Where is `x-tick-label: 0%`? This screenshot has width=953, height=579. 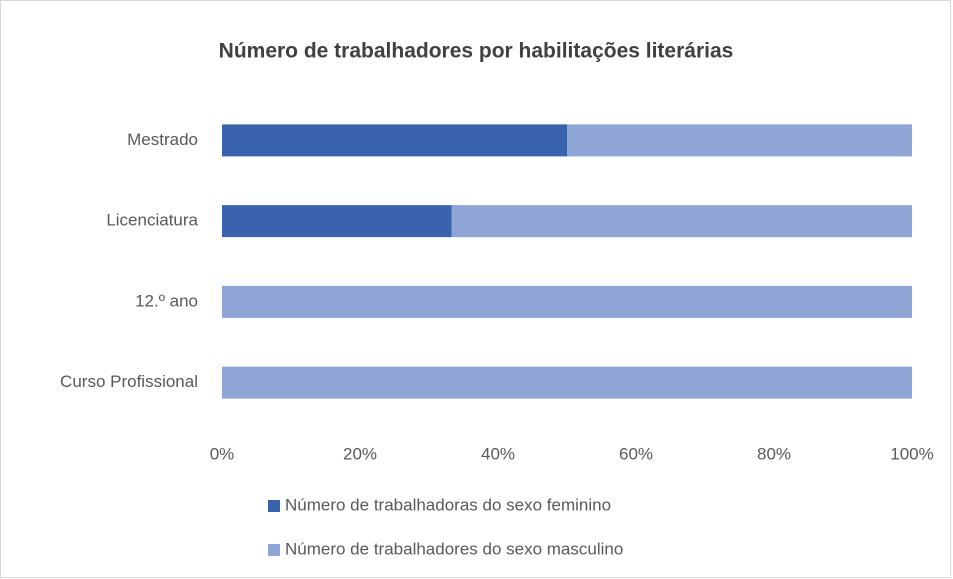 x-tick-label: 0% is located at coordinates (222, 453).